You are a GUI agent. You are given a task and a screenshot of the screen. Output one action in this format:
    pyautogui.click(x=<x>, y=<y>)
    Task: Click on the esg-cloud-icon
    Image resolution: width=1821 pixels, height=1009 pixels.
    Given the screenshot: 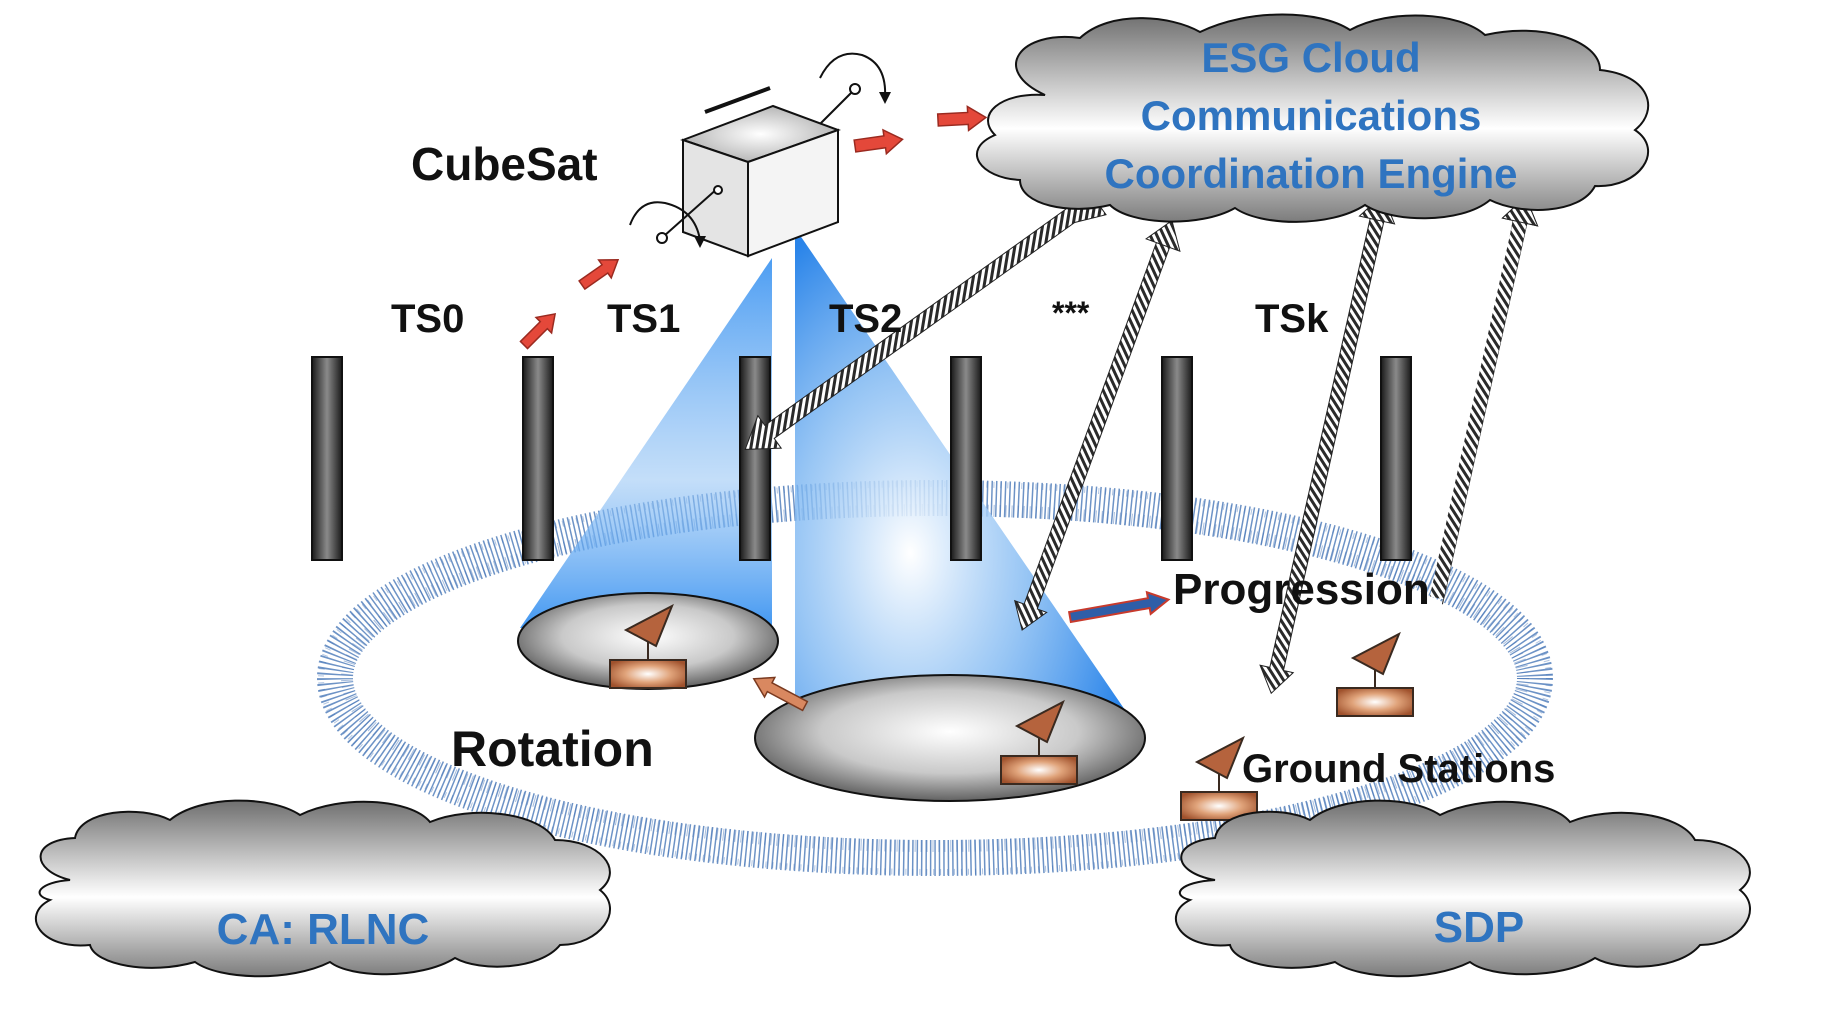 What is the action you would take?
    pyautogui.click(x=1312, y=118)
    